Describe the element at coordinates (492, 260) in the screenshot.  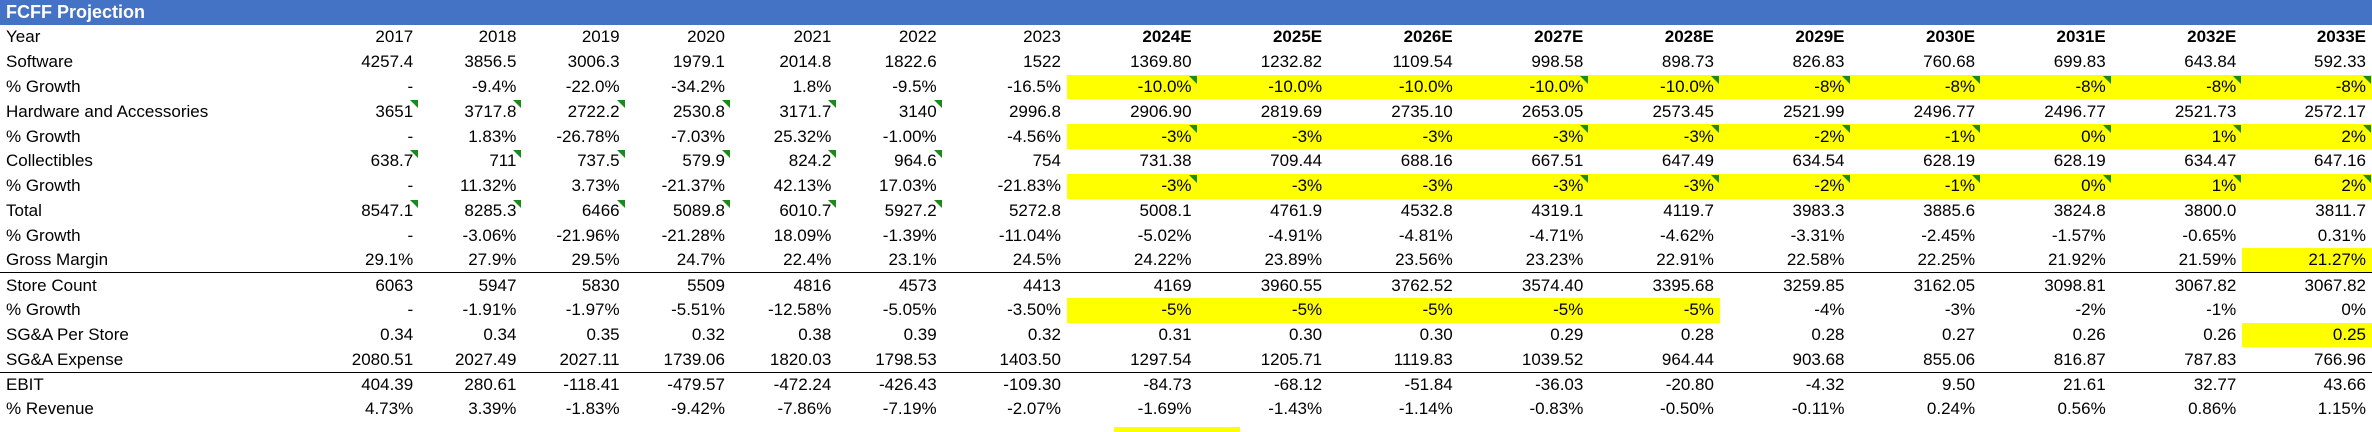
I see `table-cell: 27.9%` at that location.